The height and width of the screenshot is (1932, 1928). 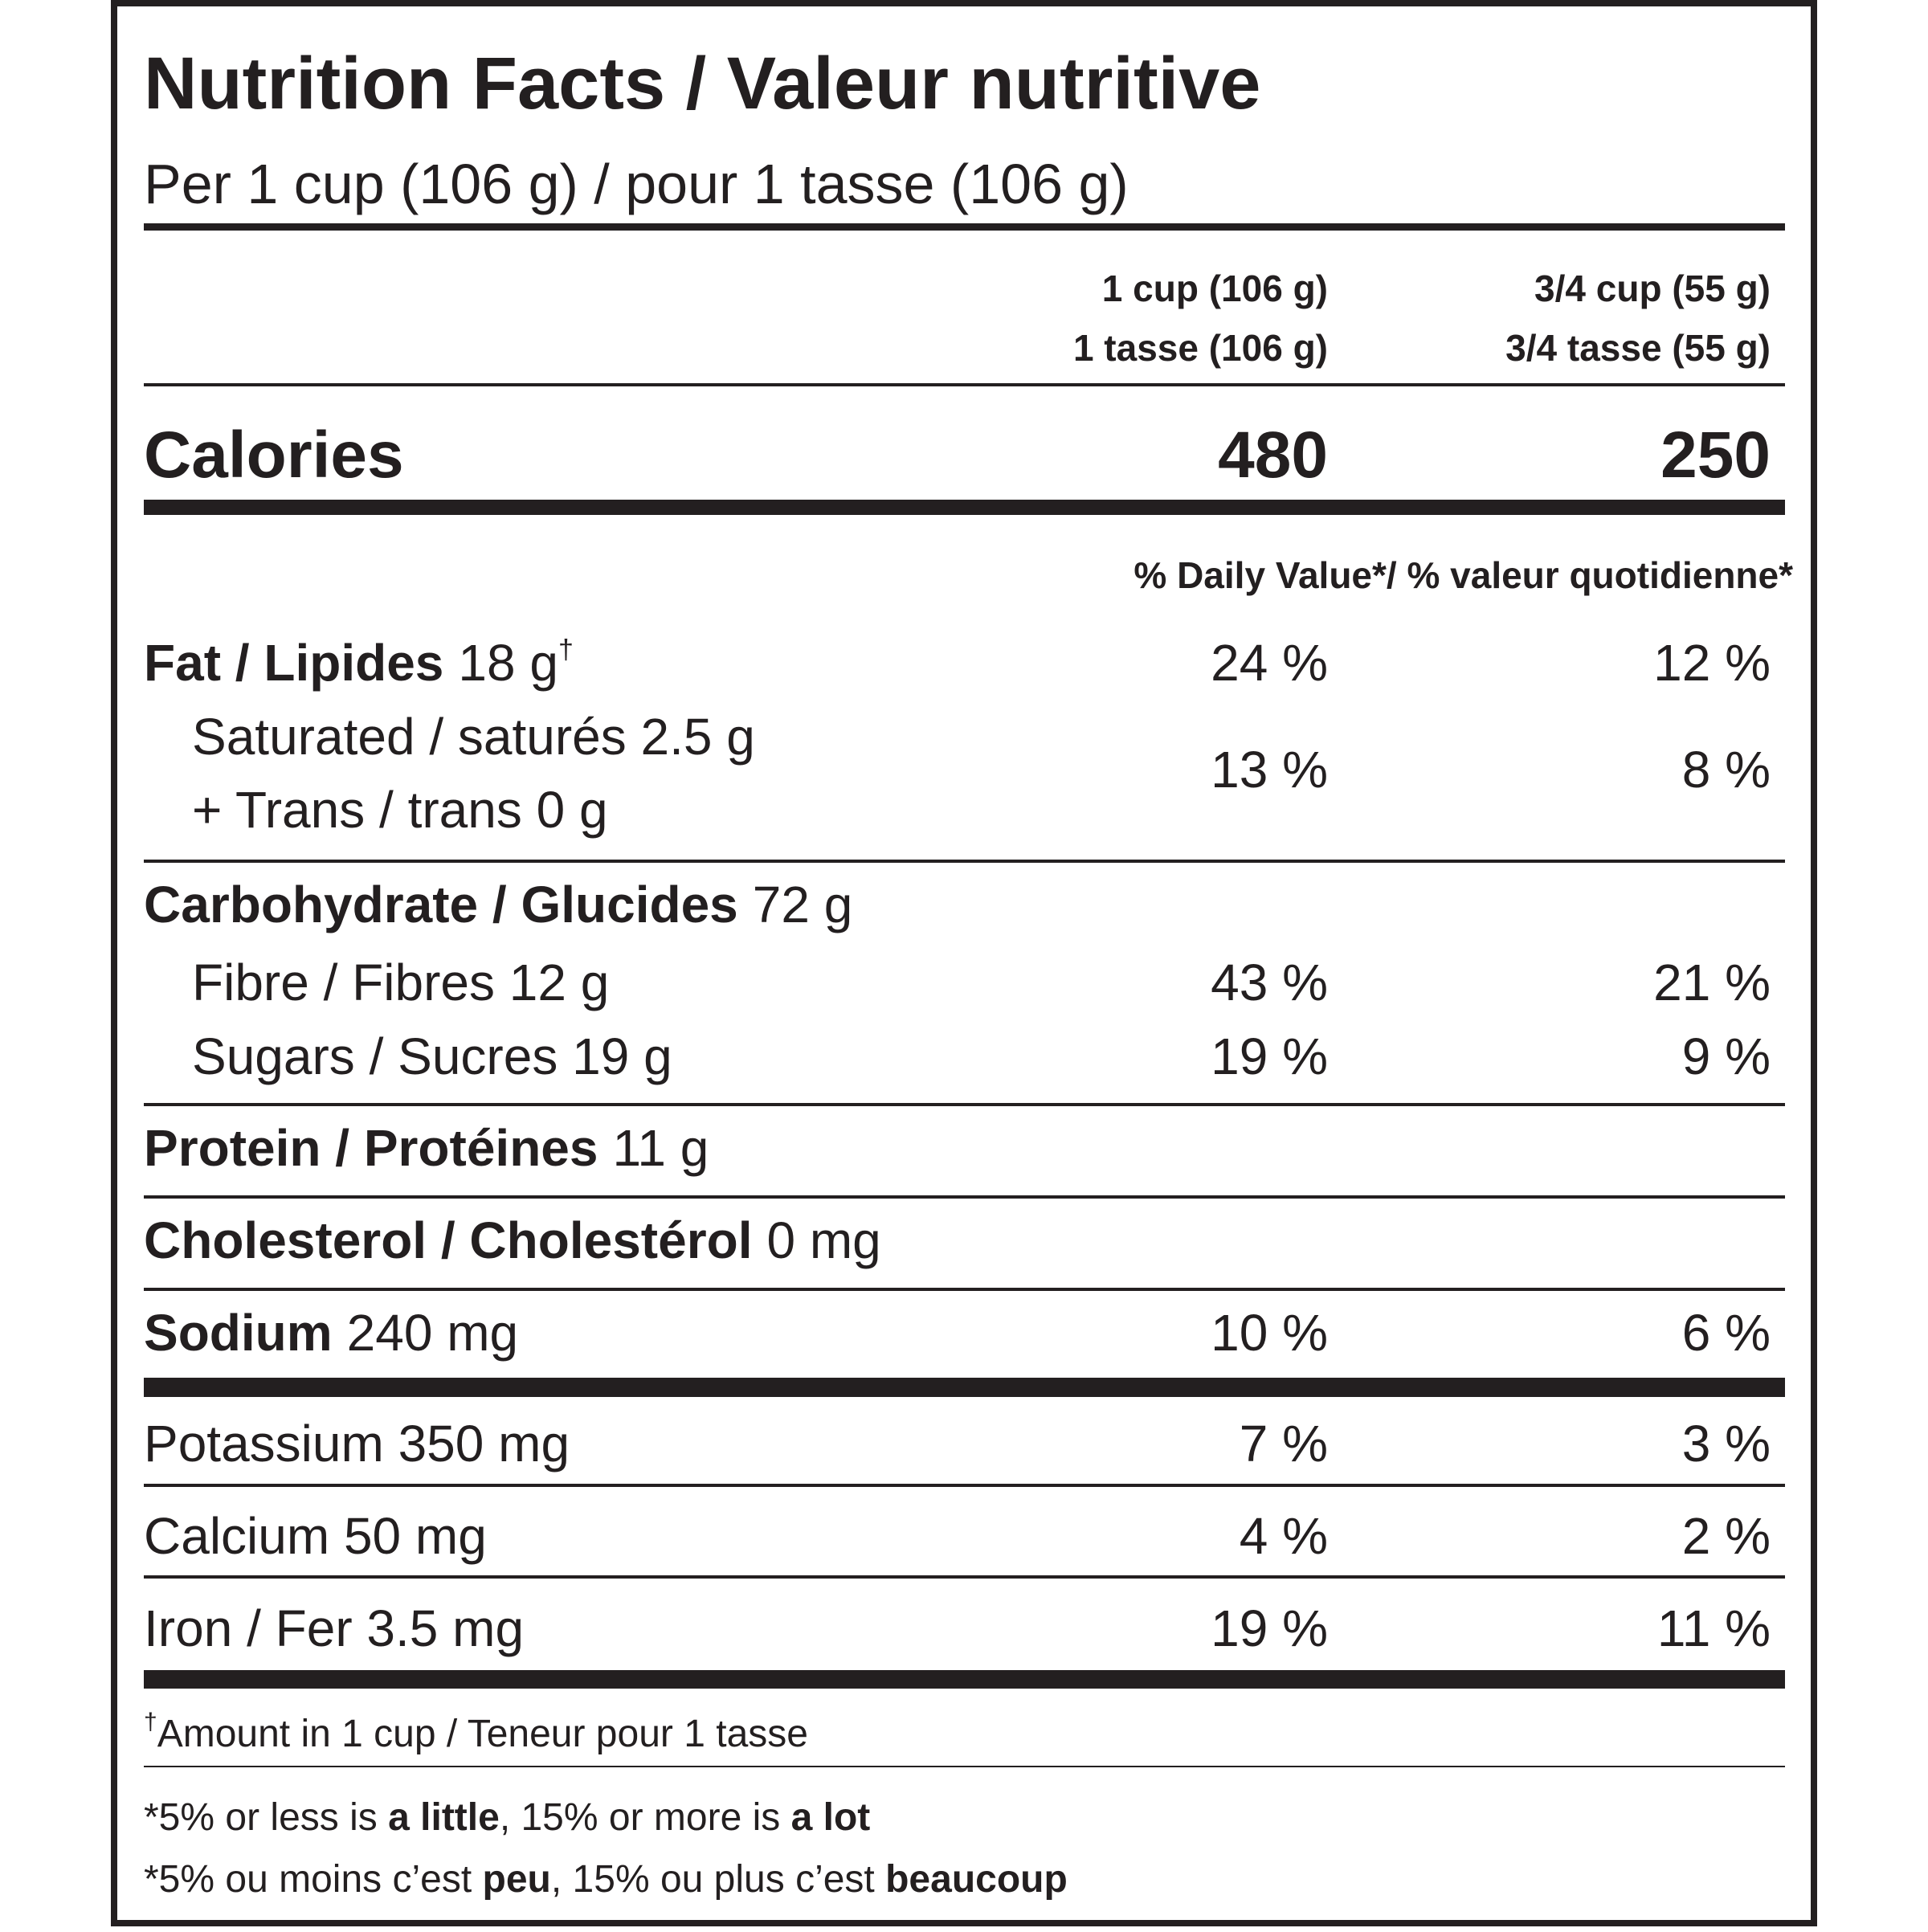 What do you see at coordinates (1463, 575) in the screenshot?
I see `daily-value-header: % Daily Value*/ % valeur quotidienne*` at bounding box center [1463, 575].